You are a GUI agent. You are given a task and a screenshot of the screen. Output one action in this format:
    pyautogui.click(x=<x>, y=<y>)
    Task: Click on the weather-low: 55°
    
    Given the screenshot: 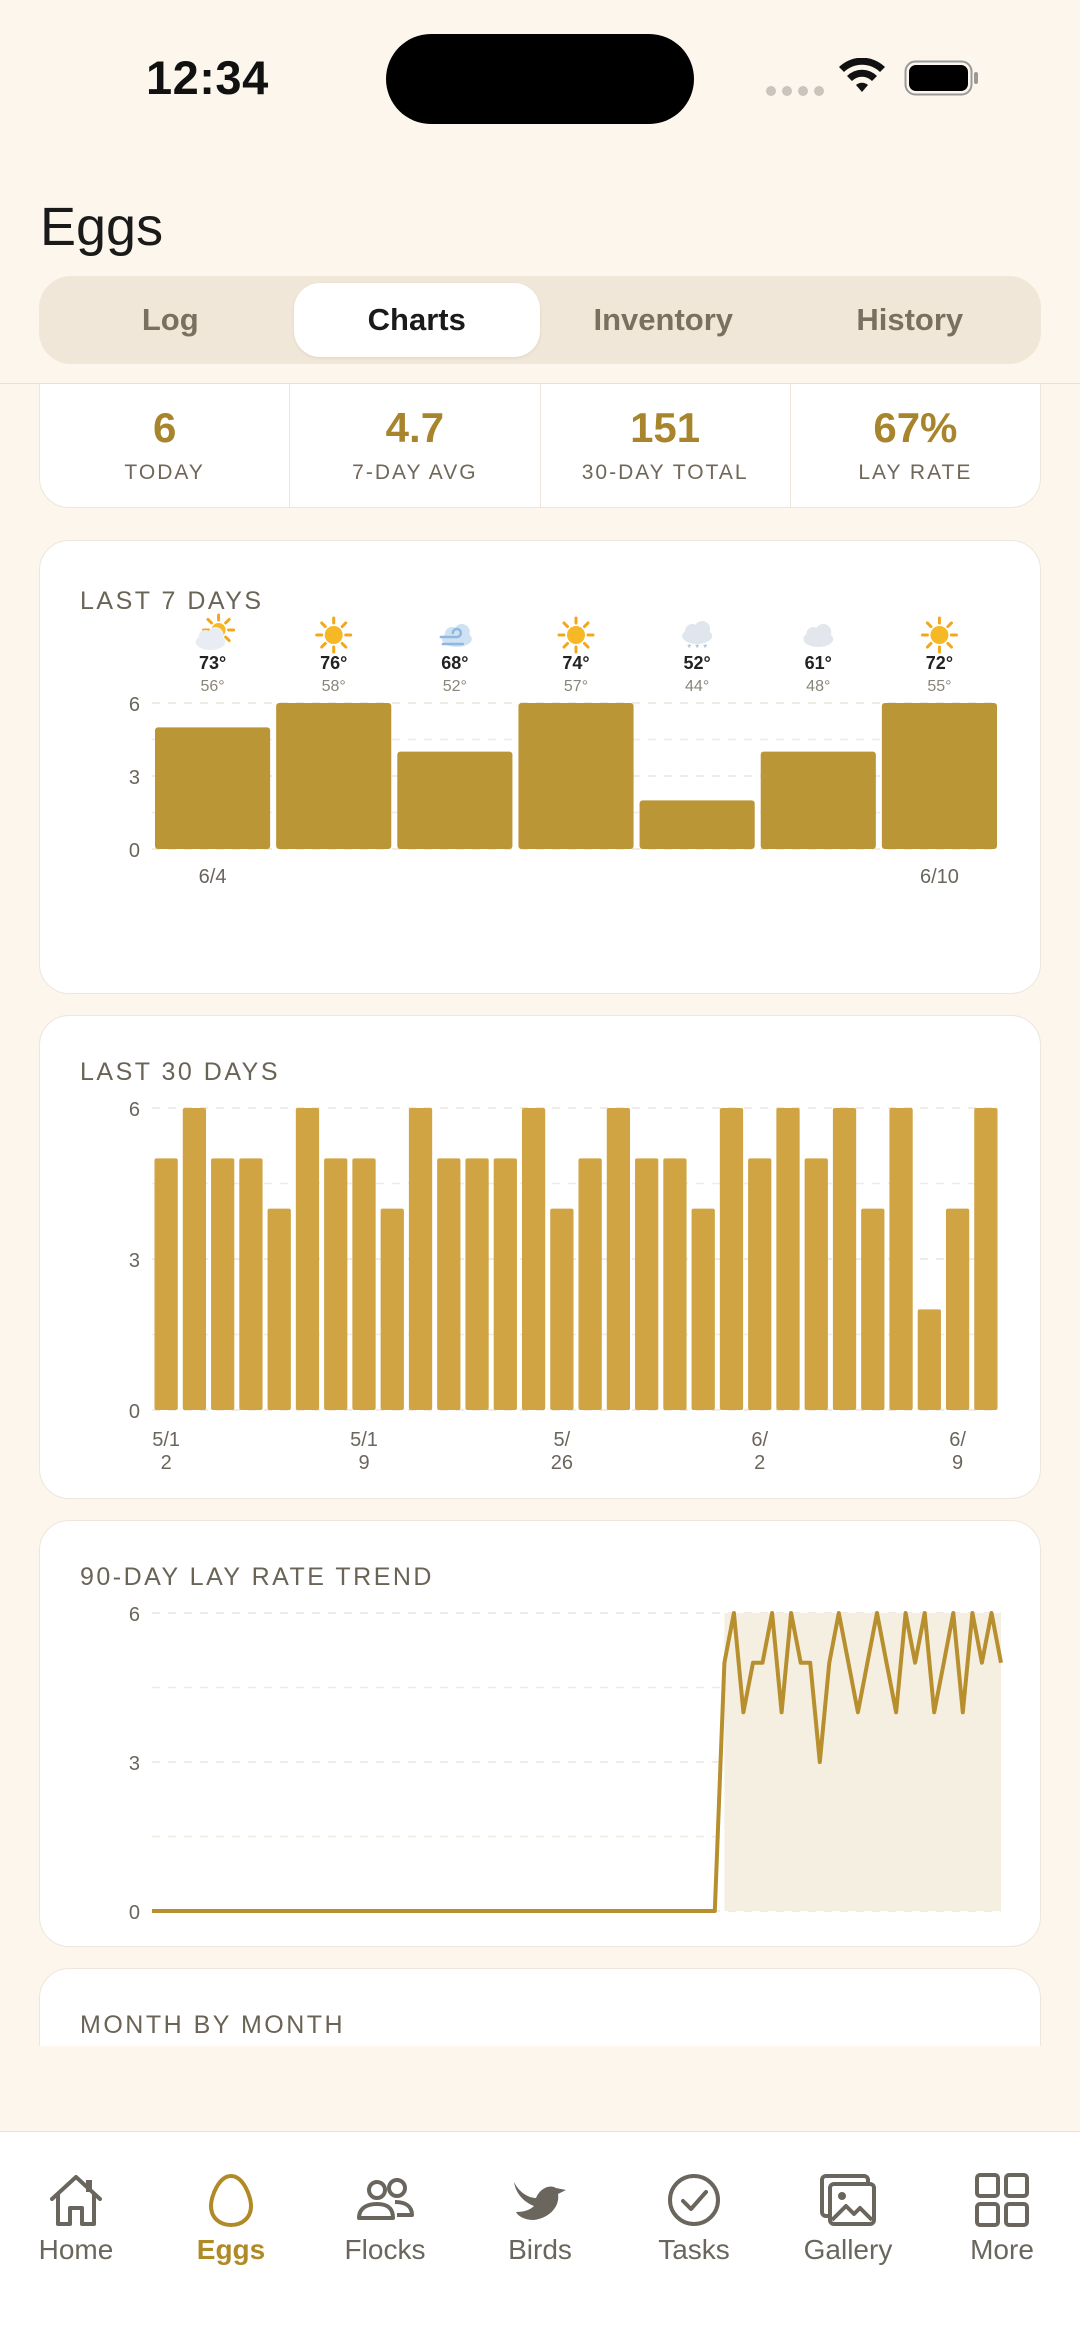 What is the action you would take?
    pyautogui.click(x=939, y=686)
    